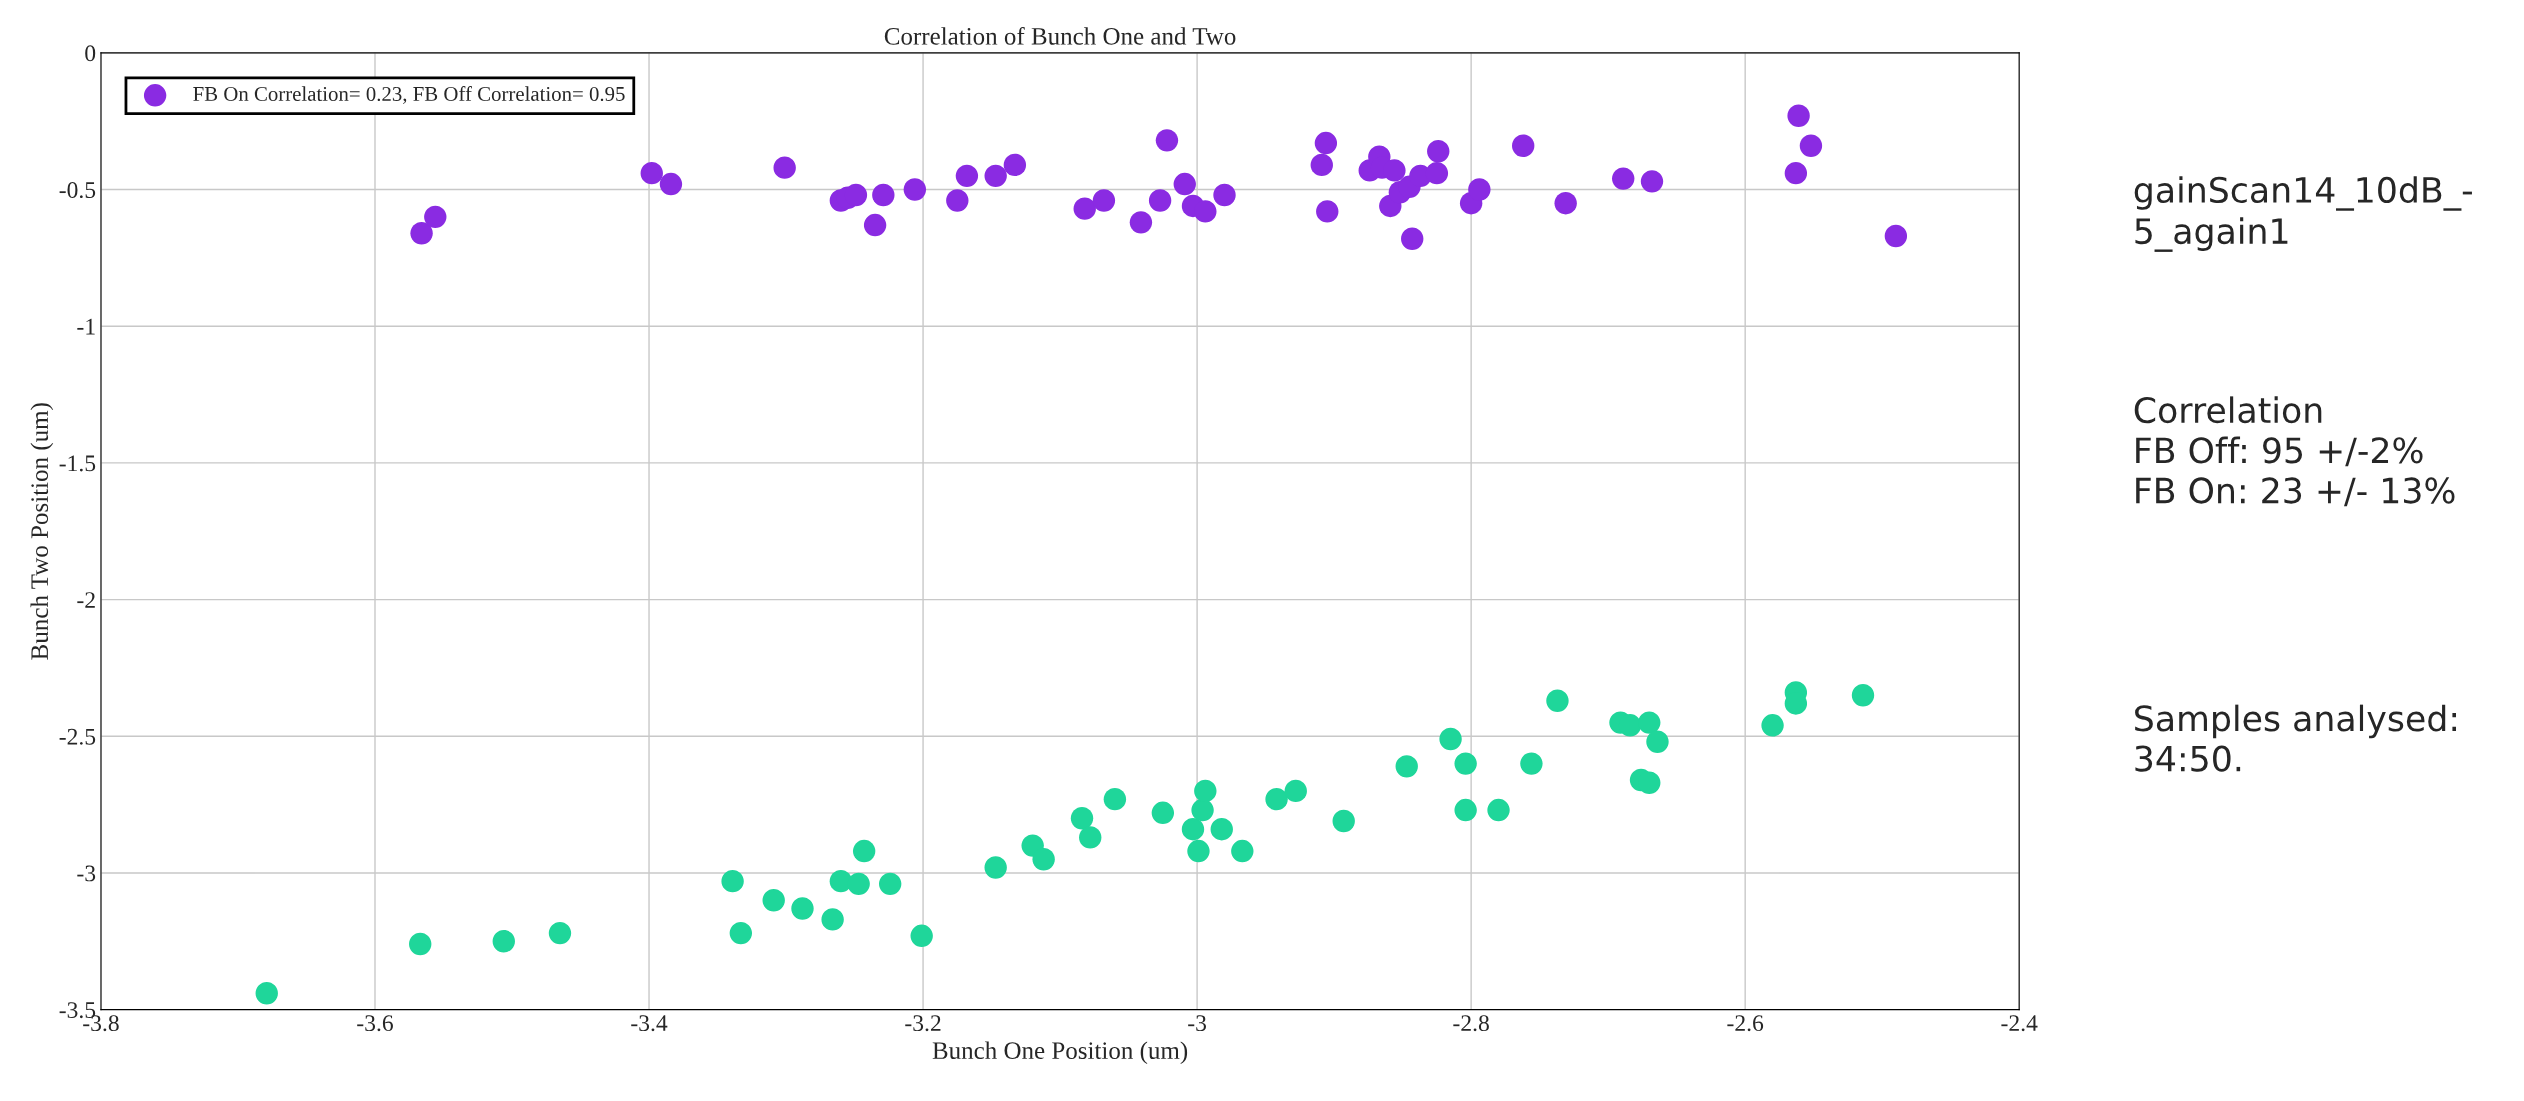  I want to click on y-tick-label: -1.5, so click(77, 463).